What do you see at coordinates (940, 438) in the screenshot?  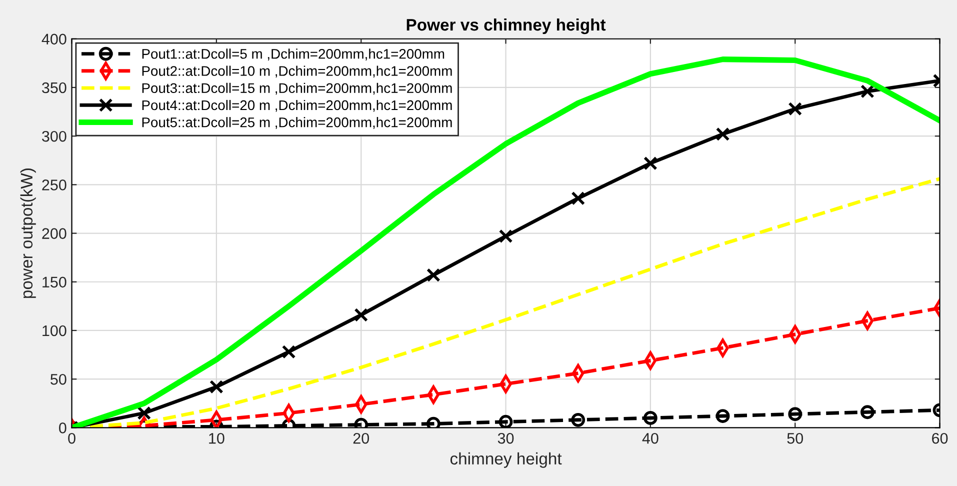 I see `x-tick-label: 60` at bounding box center [940, 438].